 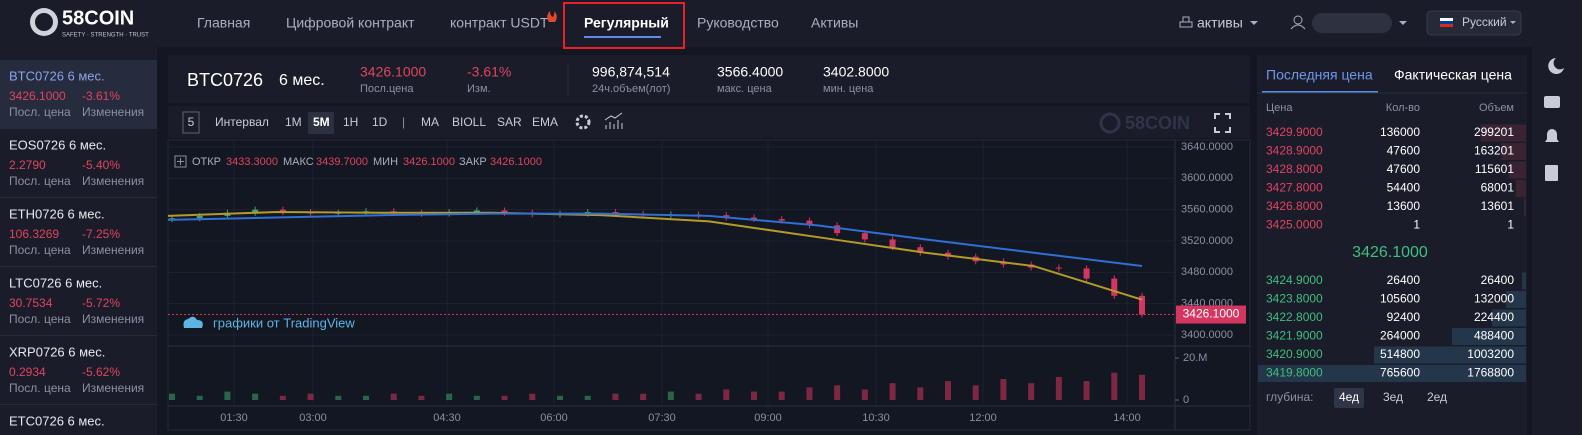 I want to click on toolbar, so click(x=709, y=122).